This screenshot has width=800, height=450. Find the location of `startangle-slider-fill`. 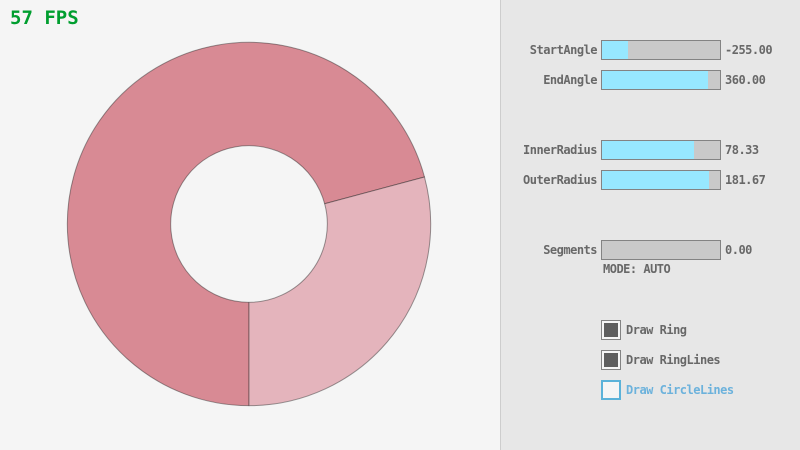

startangle-slider-fill is located at coordinates (615, 50).